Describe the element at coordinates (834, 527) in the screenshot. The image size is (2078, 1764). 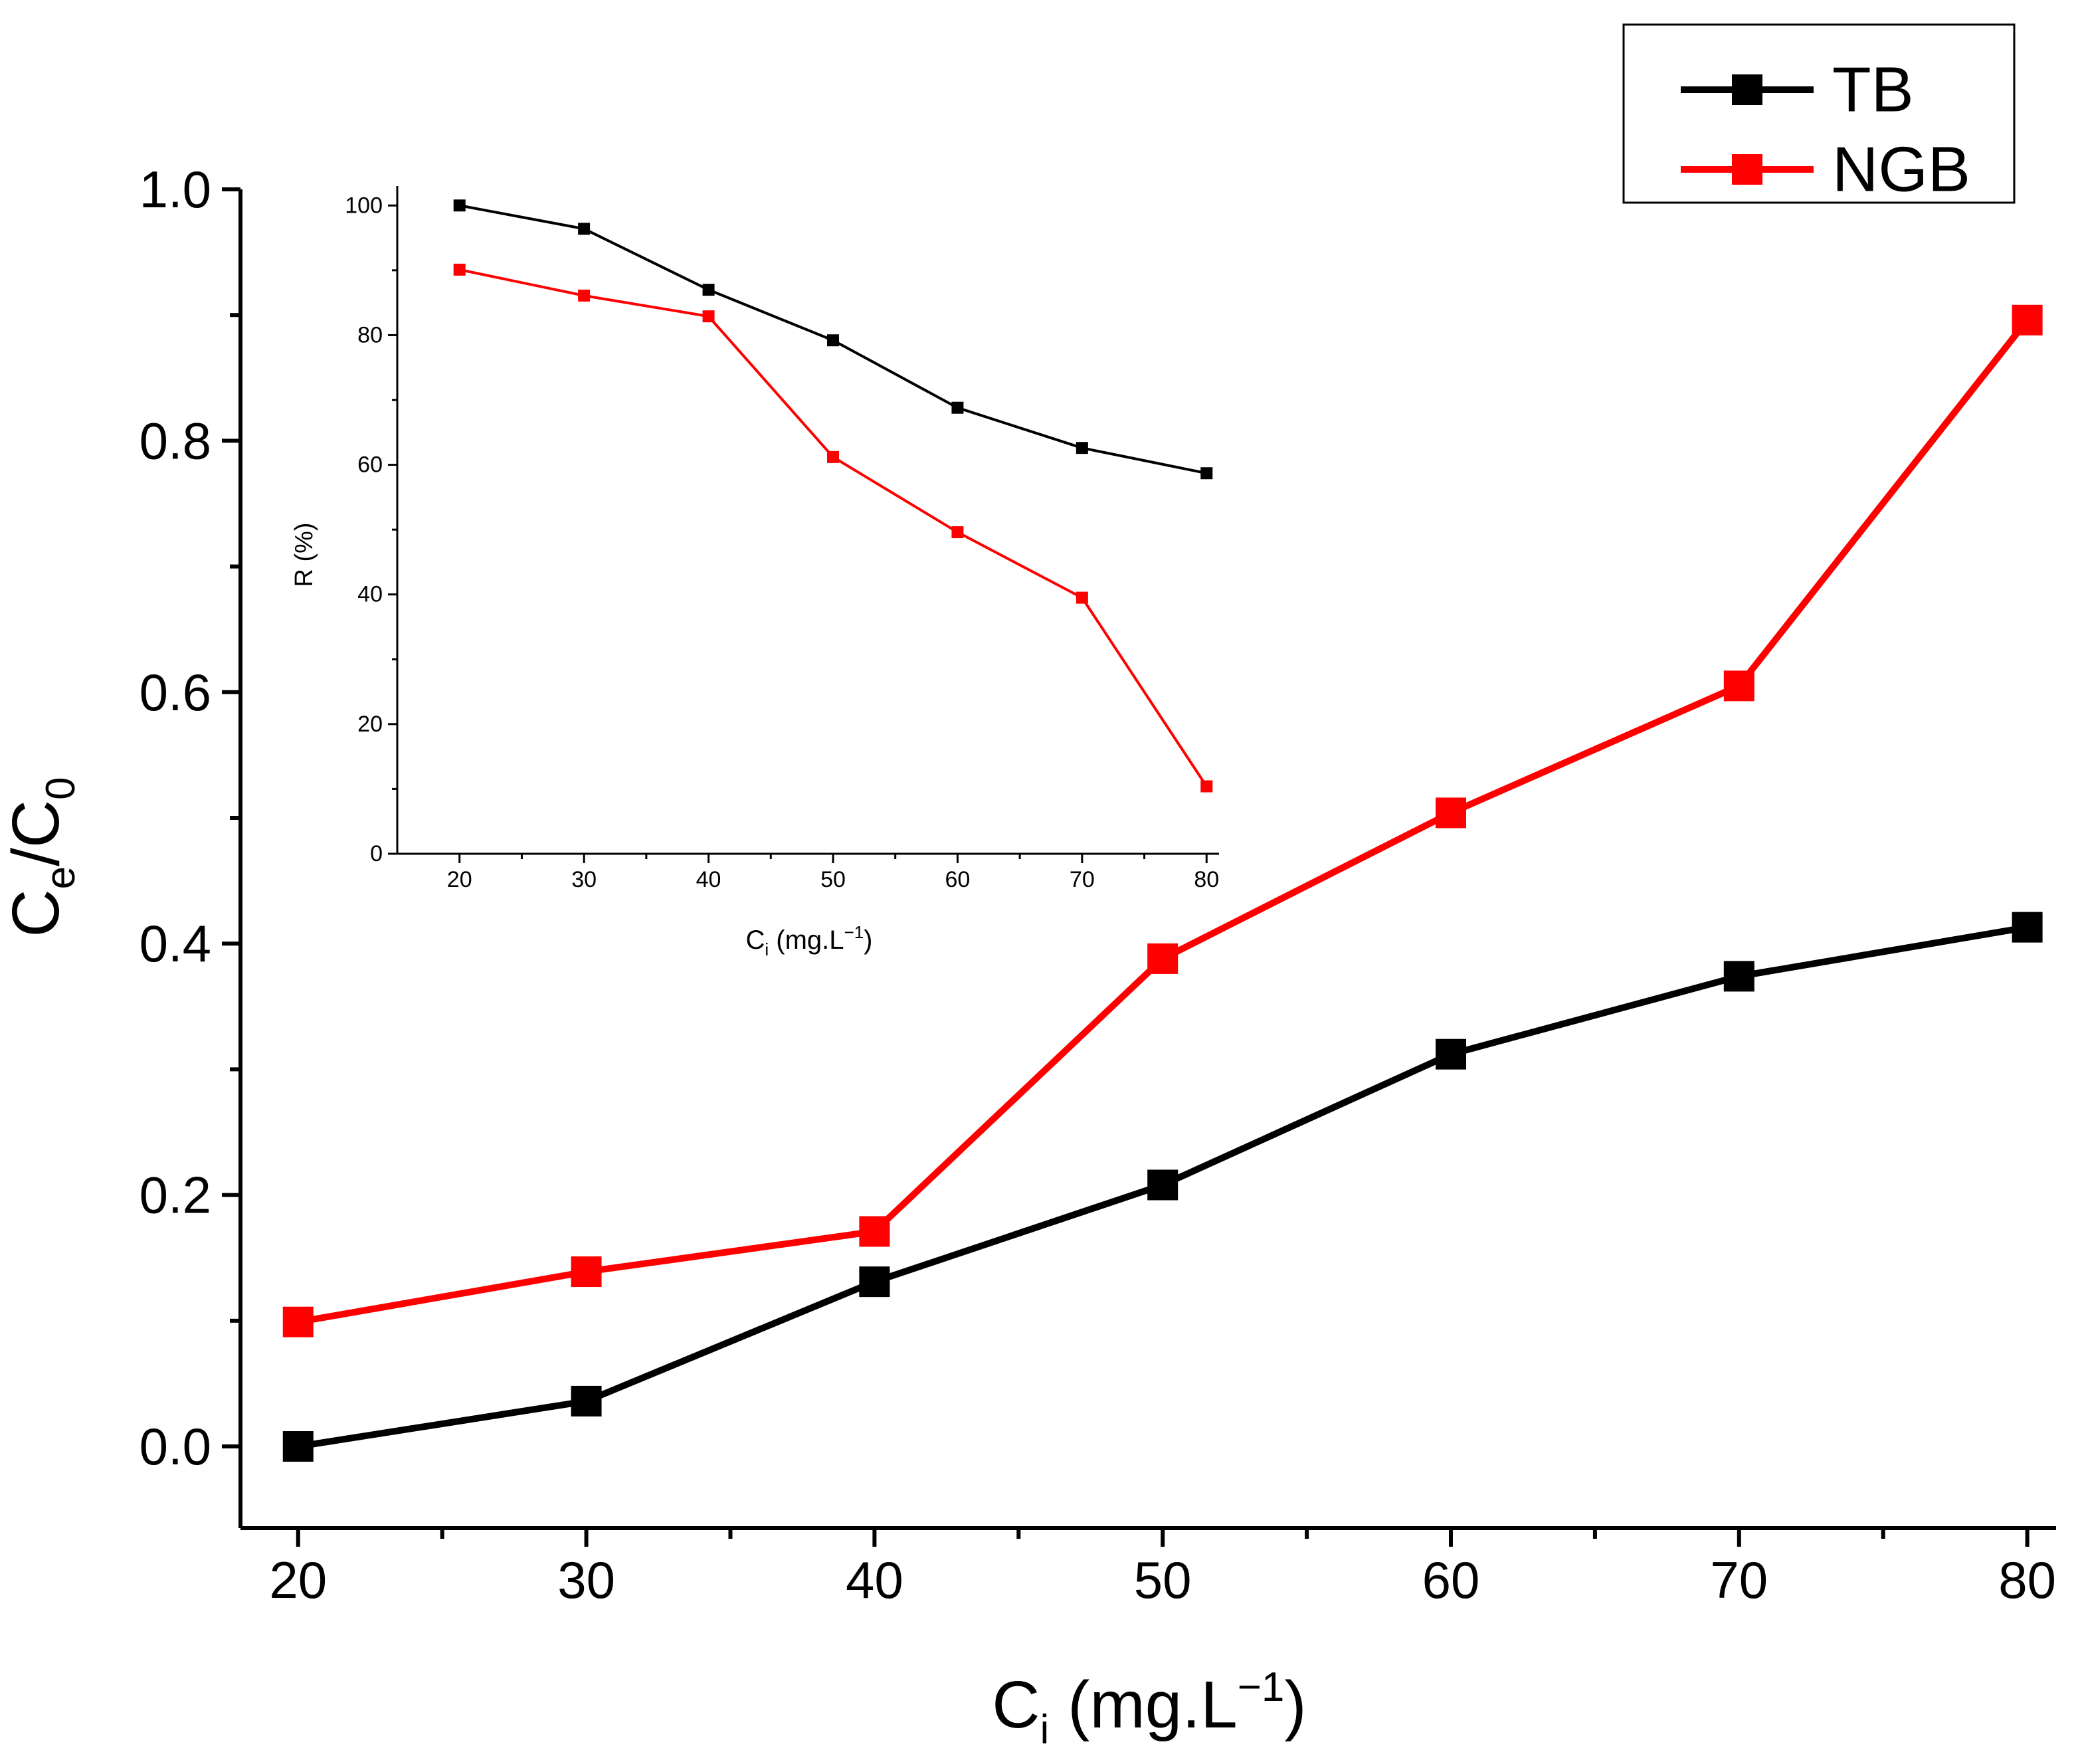
I see `inset-series-line-ngb` at that location.